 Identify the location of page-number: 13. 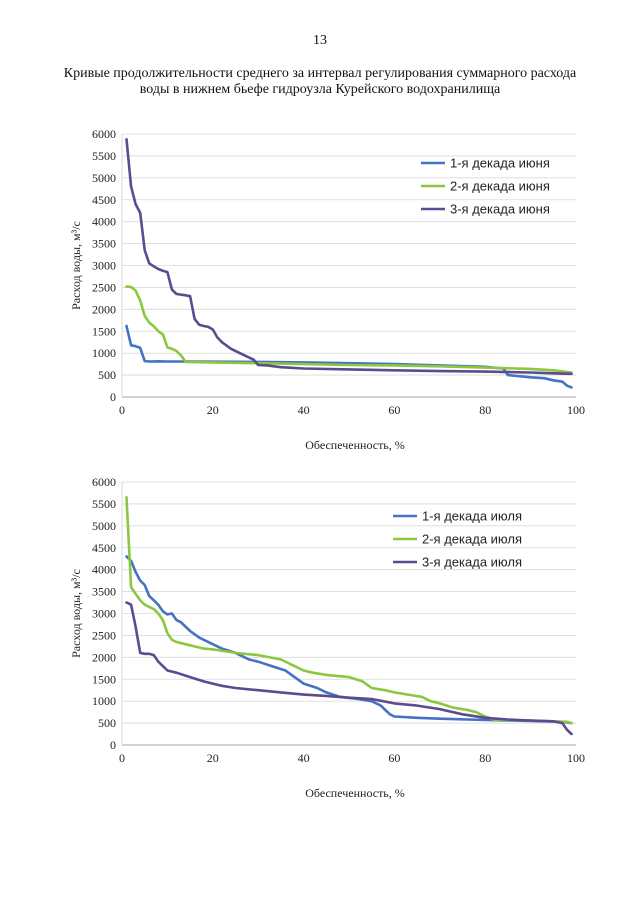
(320, 40).